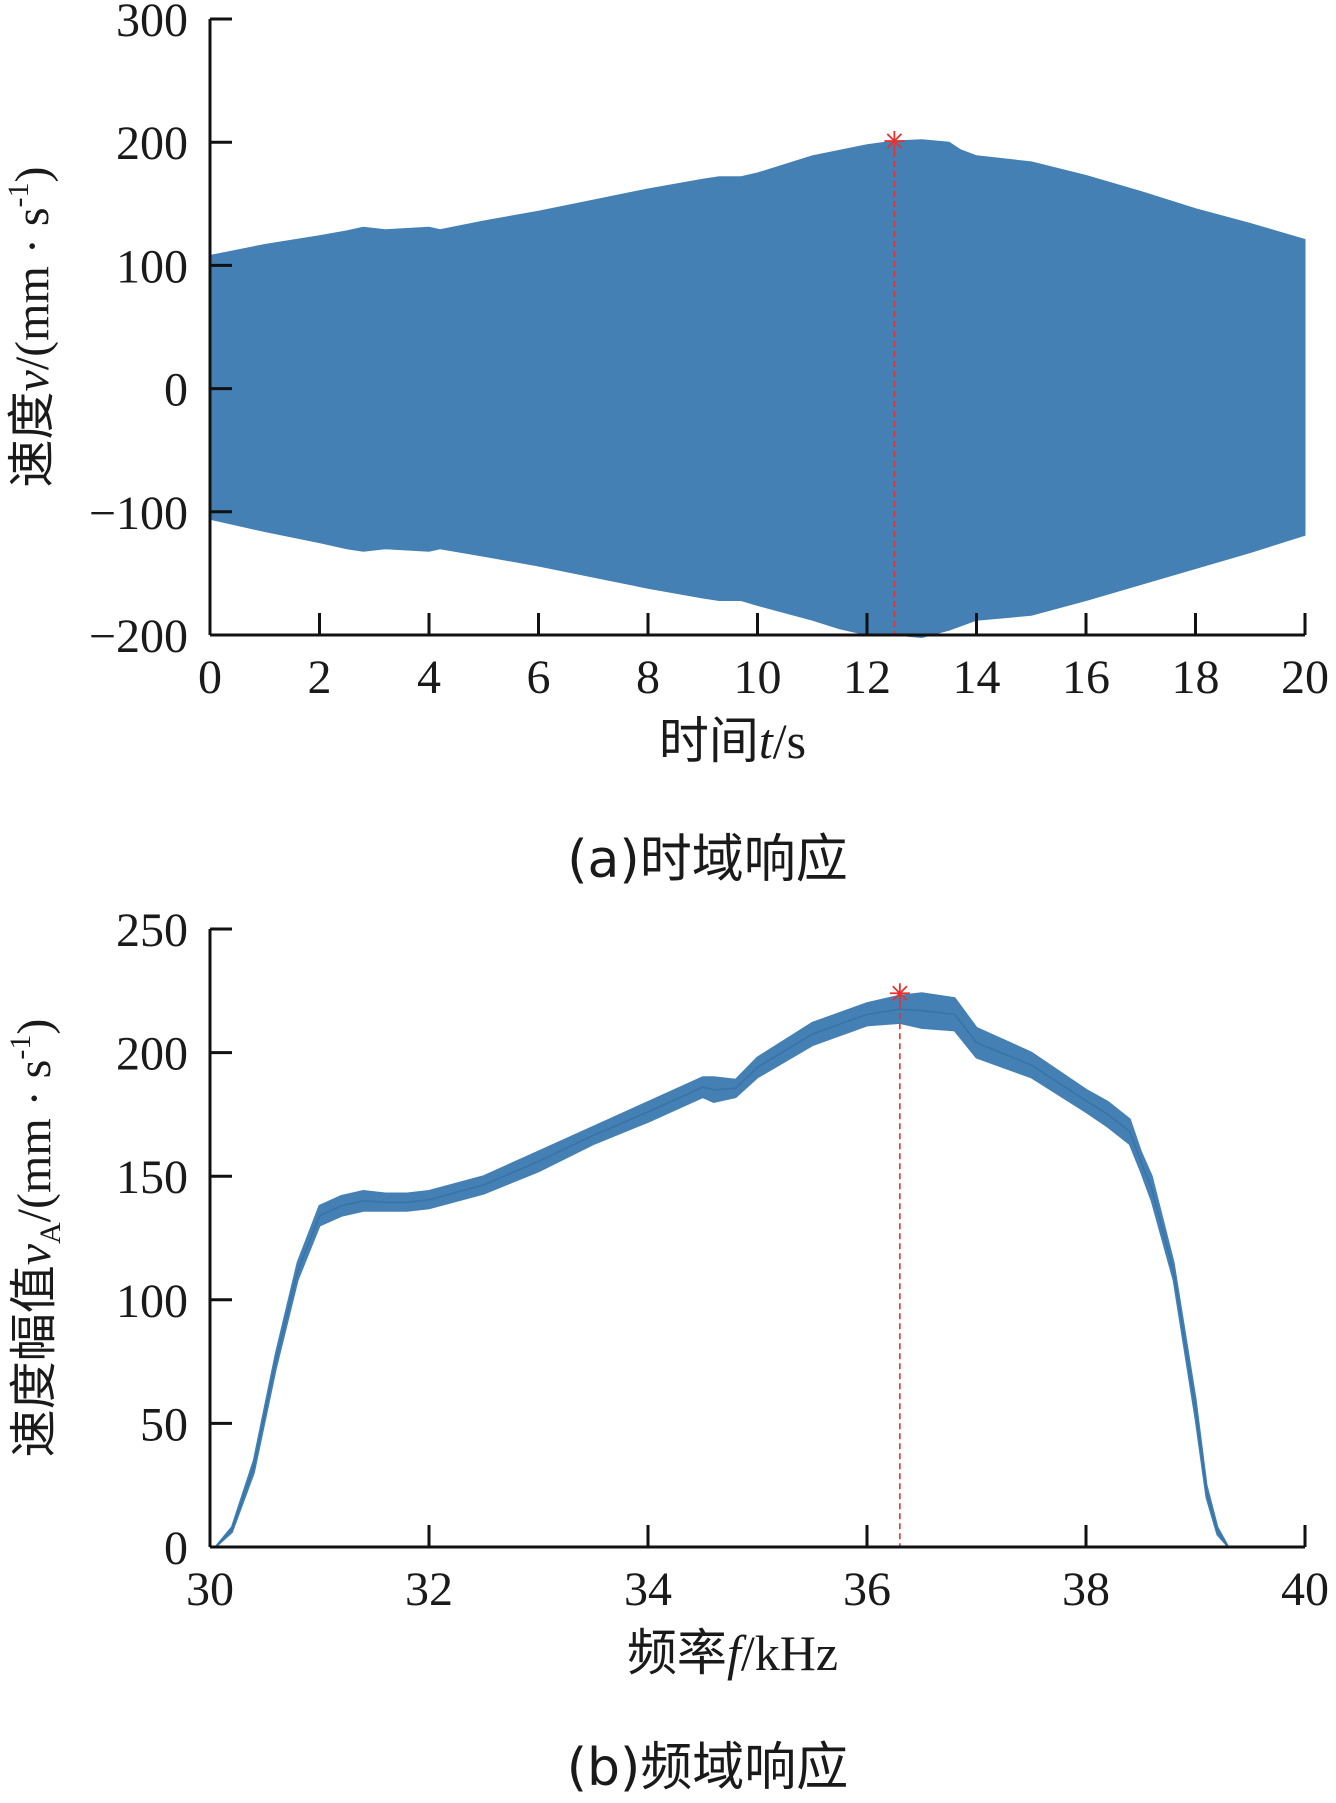 The width and height of the screenshot is (1336, 1803). I want to click on x-tick-label: 36, so click(867, 1589).